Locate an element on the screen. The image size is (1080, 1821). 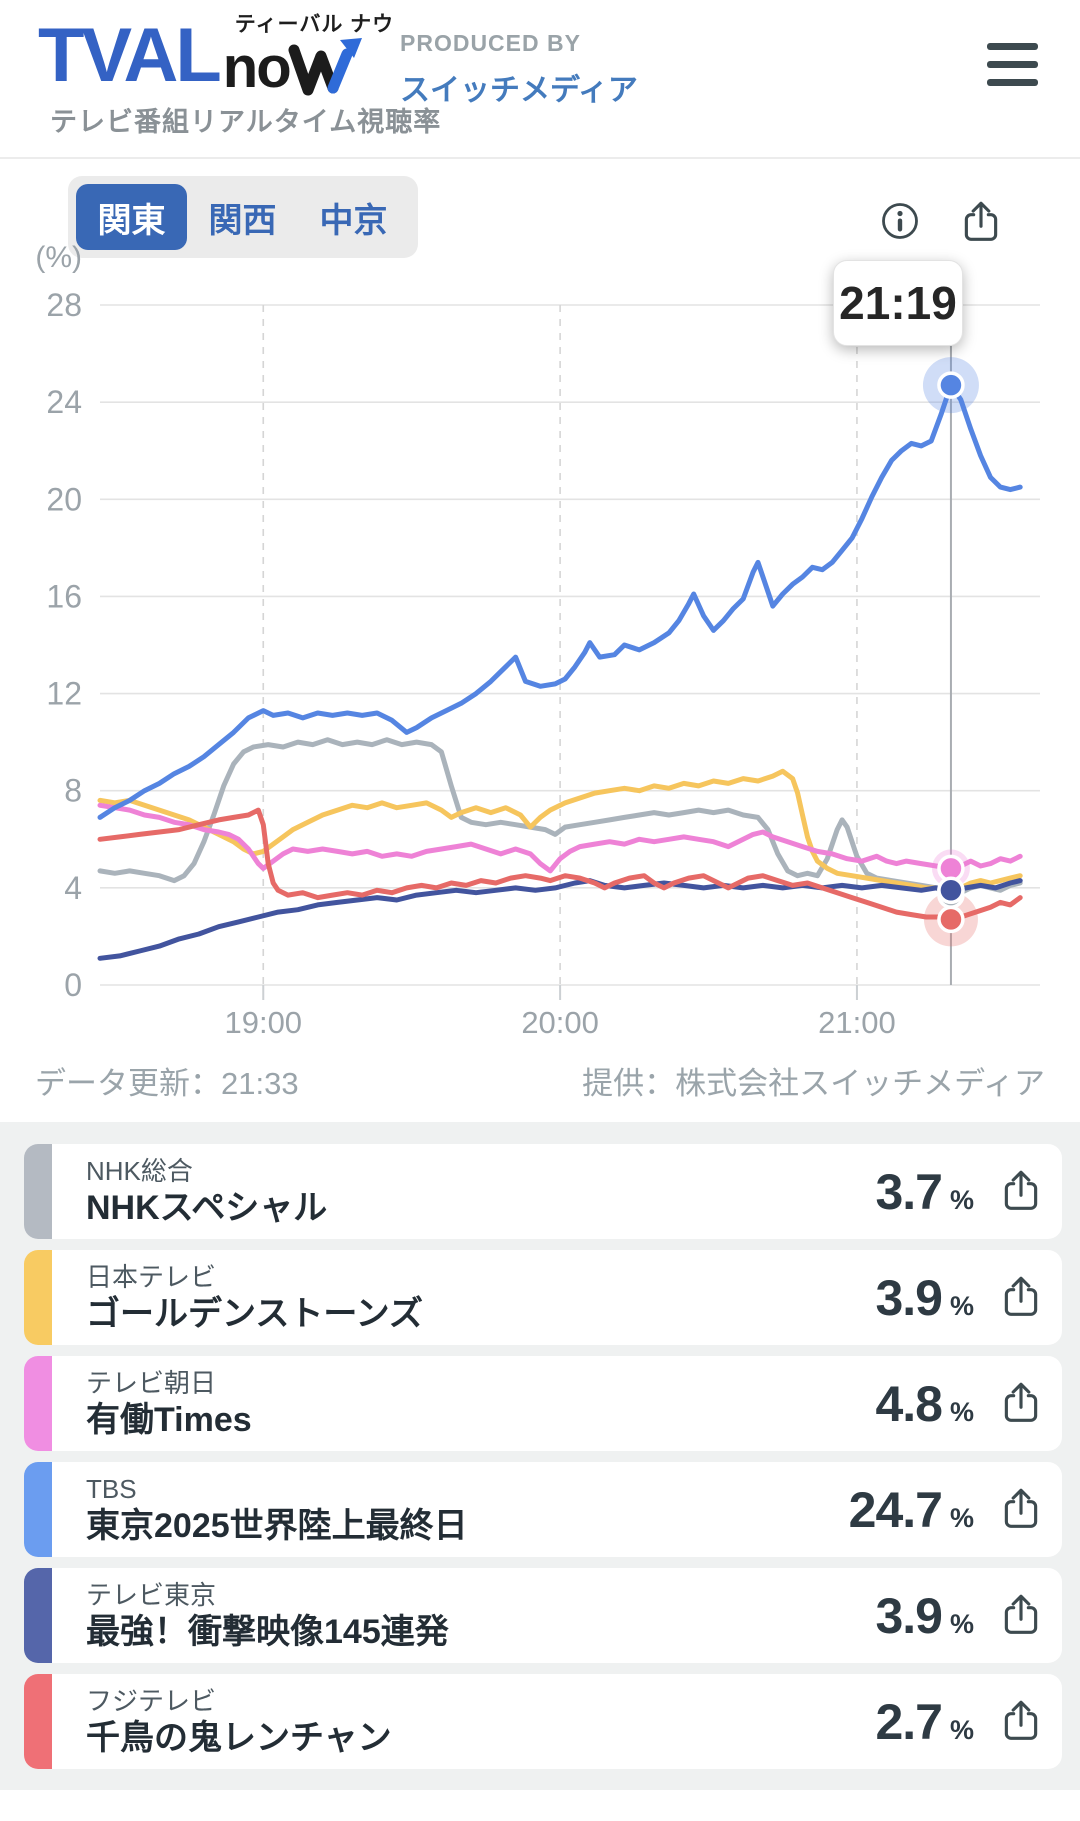
station-name: 日本テレビ is located at coordinates (151, 1276).